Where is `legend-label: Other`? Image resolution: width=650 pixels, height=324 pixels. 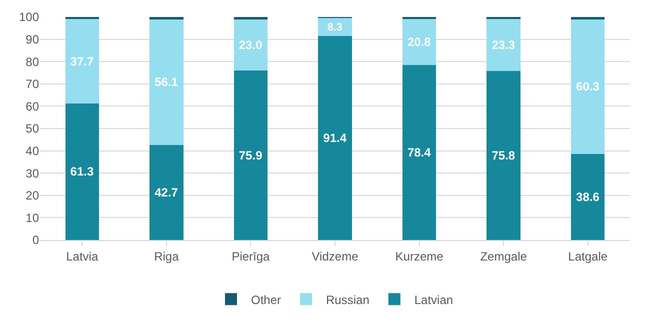 legend-label: Other is located at coordinates (266, 299).